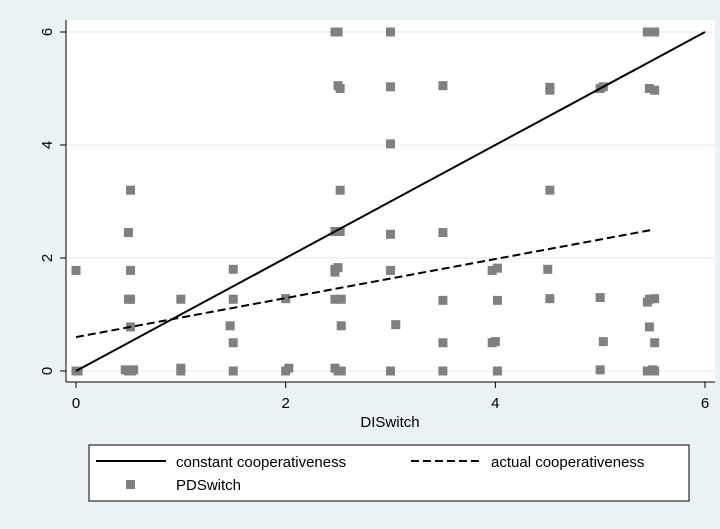 Image resolution: width=720 pixels, height=529 pixels. I want to click on legend-box, so click(389, 473).